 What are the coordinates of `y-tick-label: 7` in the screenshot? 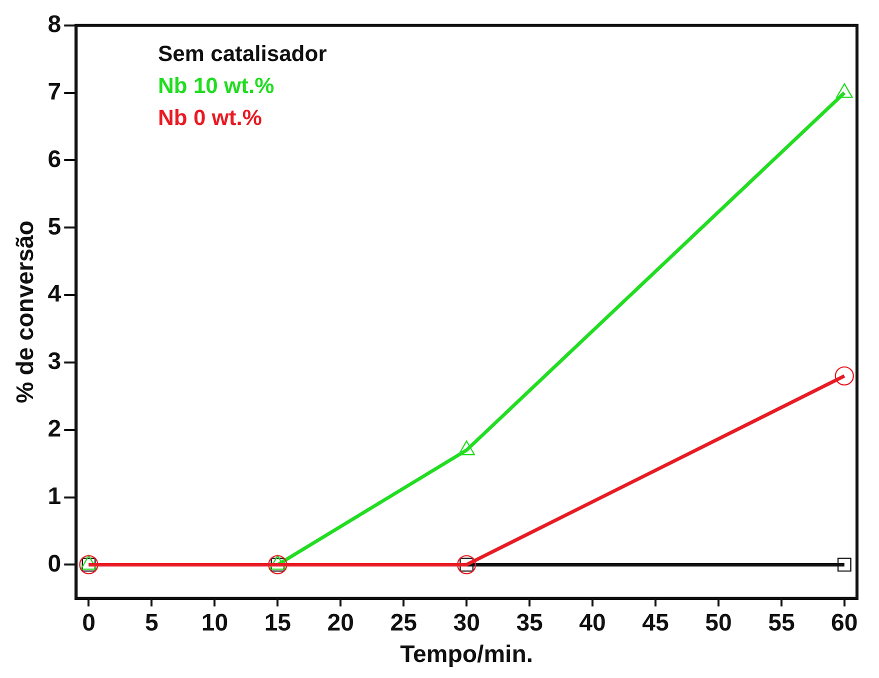 It's located at (55, 92).